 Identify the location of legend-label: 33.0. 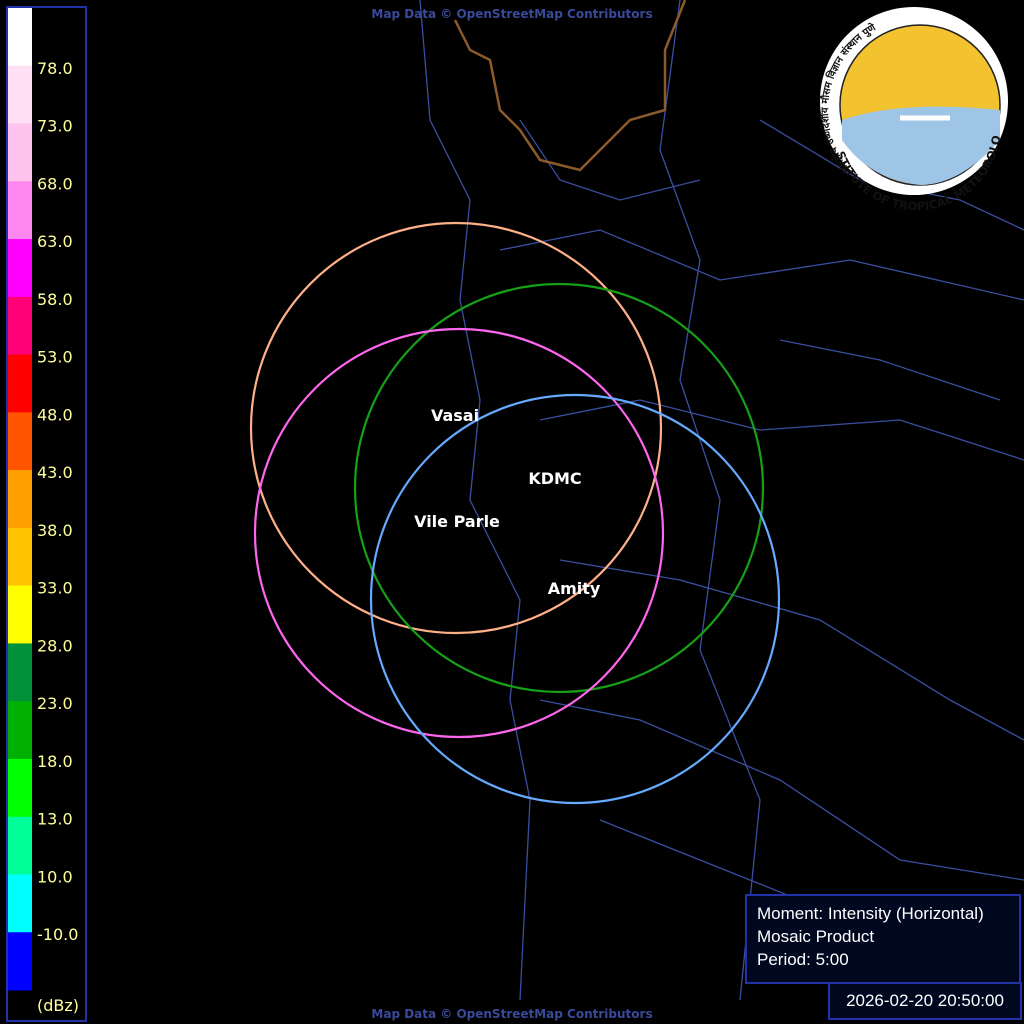
(55, 588).